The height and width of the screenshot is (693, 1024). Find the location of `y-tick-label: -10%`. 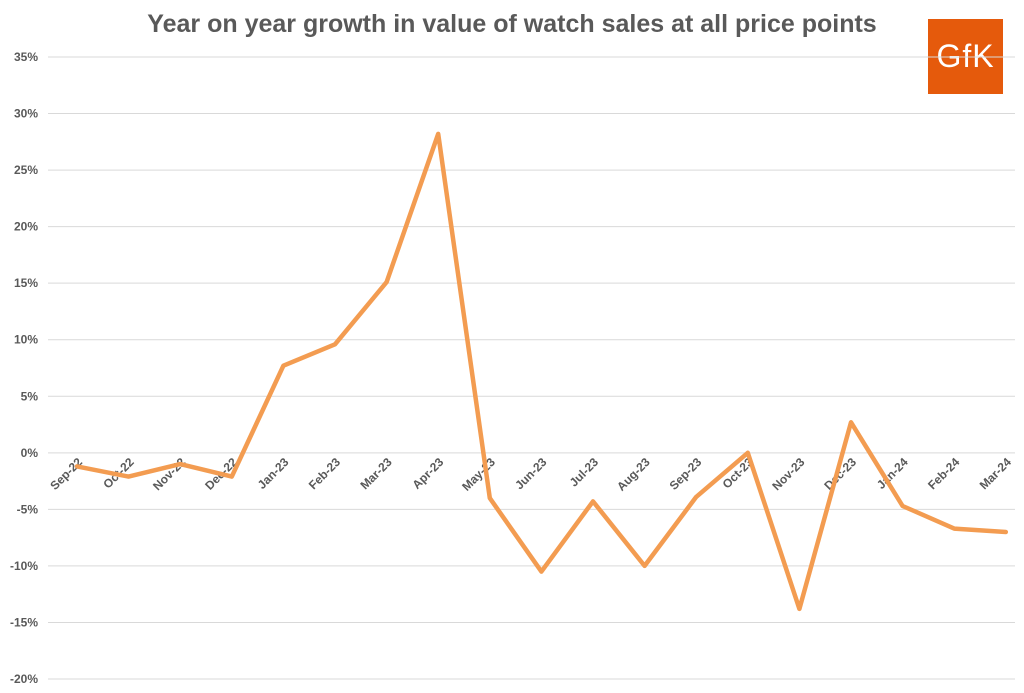

y-tick-label: -10% is located at coordinates (24, 566).